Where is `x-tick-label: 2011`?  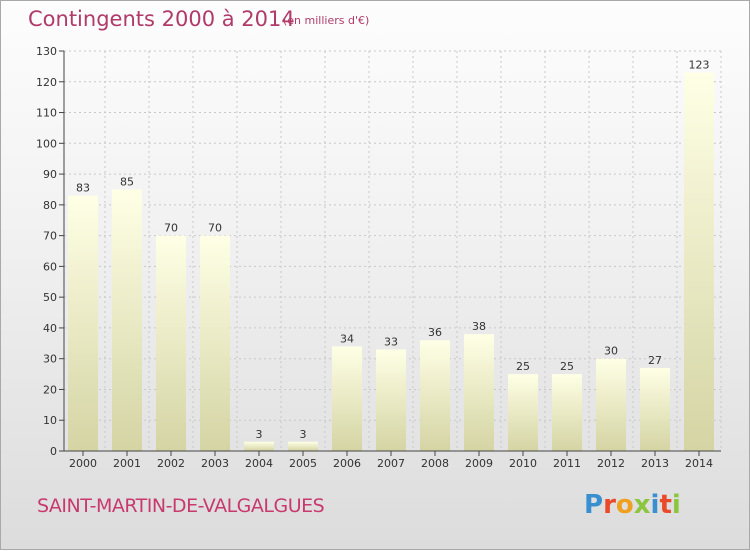 x-tick-label: 2011 is located at coordinates (567, 463).